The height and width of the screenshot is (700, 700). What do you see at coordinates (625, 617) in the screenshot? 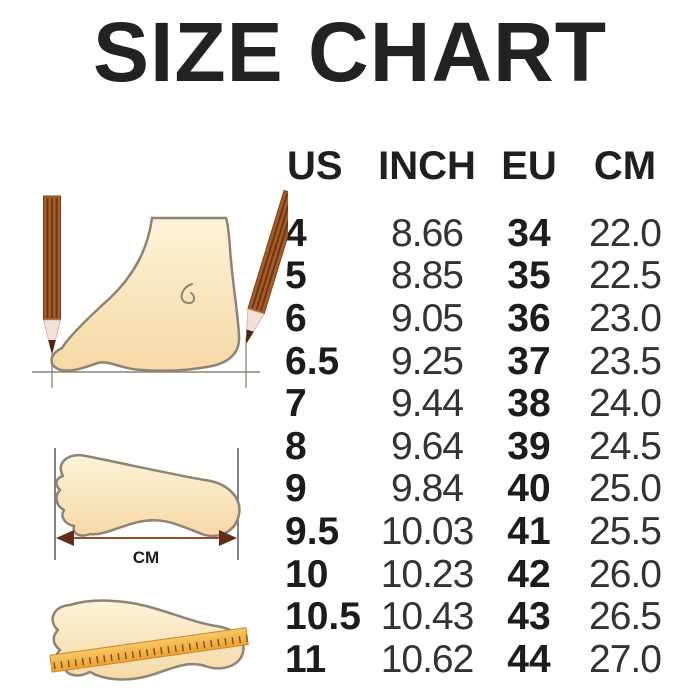
I see `cell-cm: 26.5` at bounding box center [625, 617].